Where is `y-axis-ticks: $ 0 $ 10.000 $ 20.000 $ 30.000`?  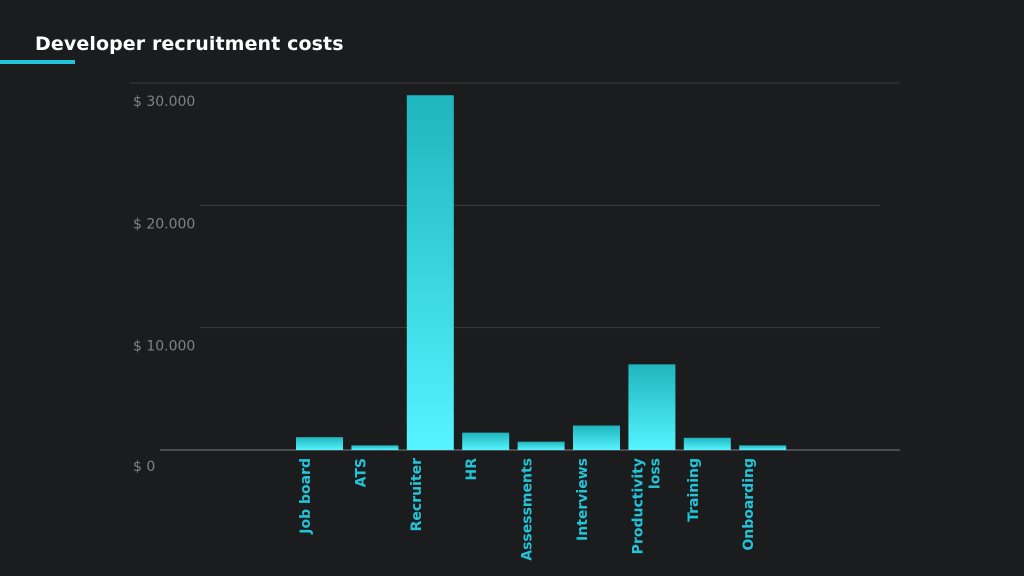 y-axis-ticks: $ 0 $ 10.000 $ 20.000 $ 30.000 is located at coordinates (164, 284).